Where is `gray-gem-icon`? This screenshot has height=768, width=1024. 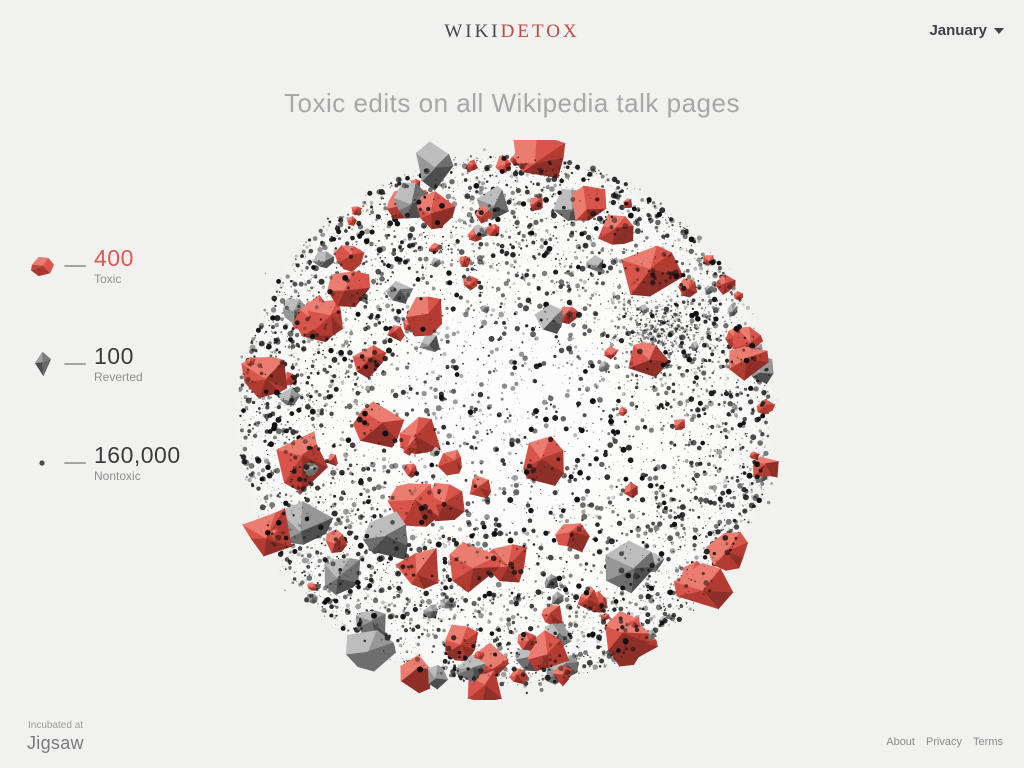 gray-gem-icon is located at coordinates (42, 364).